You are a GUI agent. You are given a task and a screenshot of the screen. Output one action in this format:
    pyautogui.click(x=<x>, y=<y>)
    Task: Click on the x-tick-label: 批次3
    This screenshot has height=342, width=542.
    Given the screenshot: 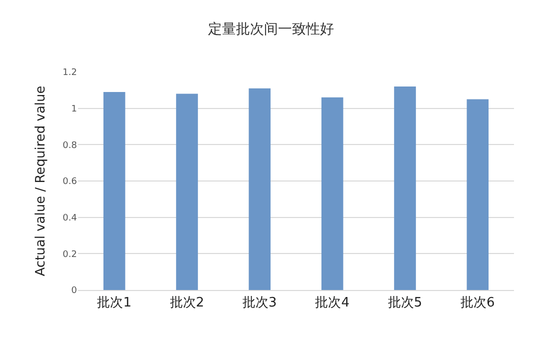 What is the action you would take?
    pyautogui.click(x=259, y=303)
    